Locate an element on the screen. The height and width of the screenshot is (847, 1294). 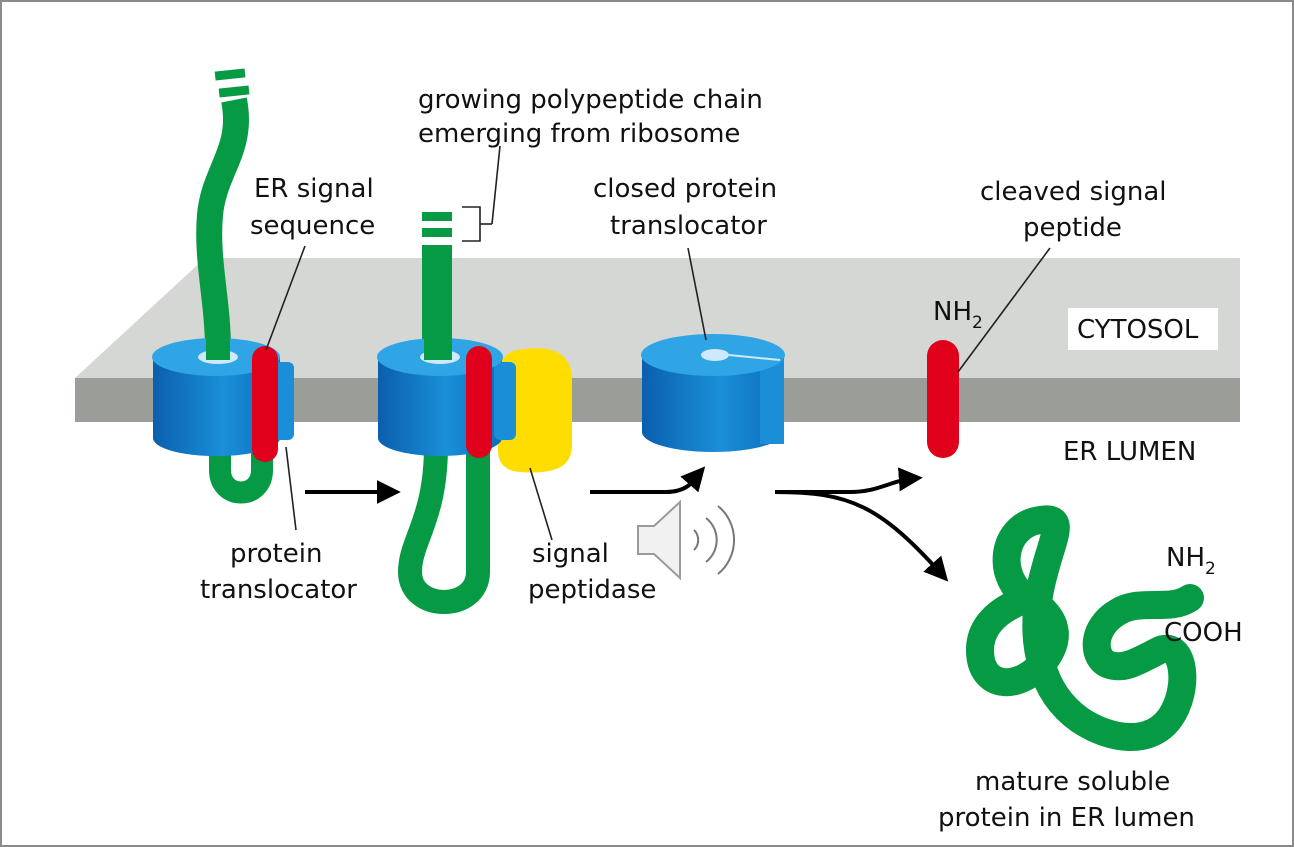
label-er-signal-line2: sequence is located at coordinates (312, 226).